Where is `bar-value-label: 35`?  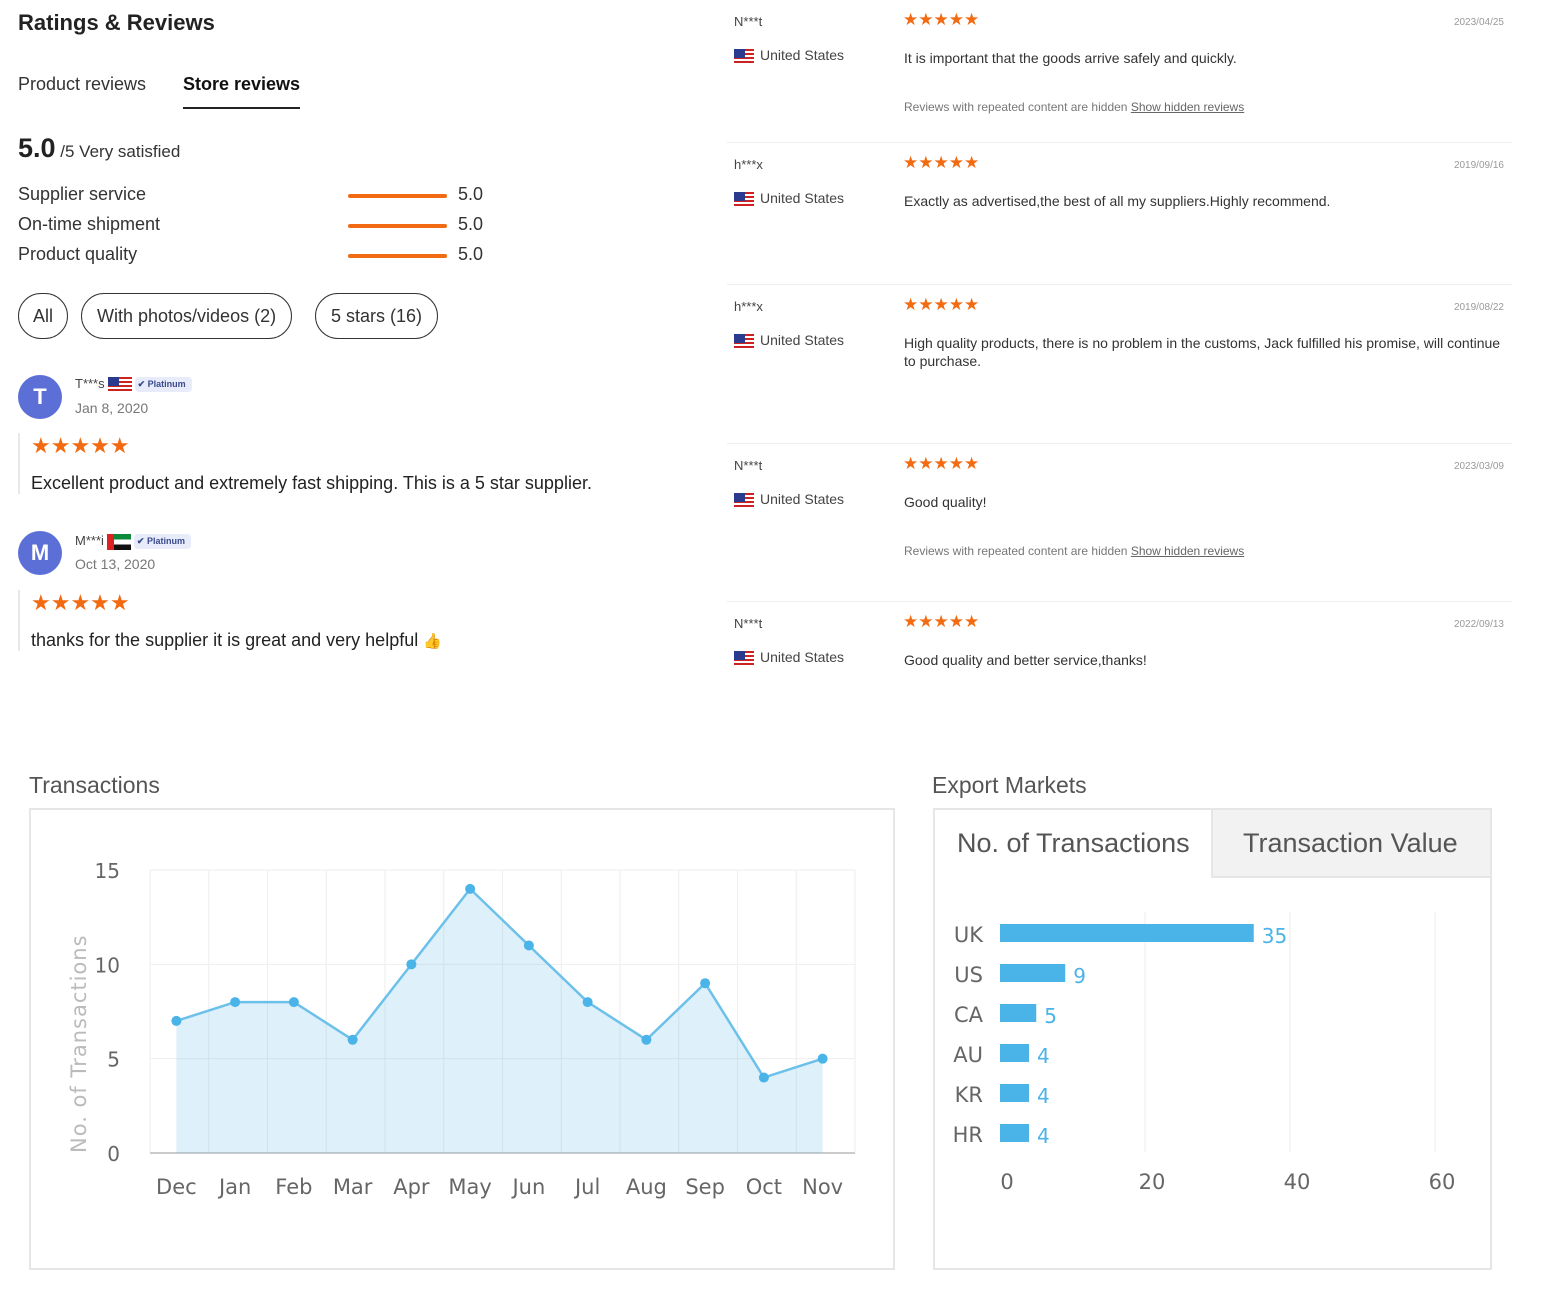
bar-value-label: 35 is located at coordinates (1274, 936).